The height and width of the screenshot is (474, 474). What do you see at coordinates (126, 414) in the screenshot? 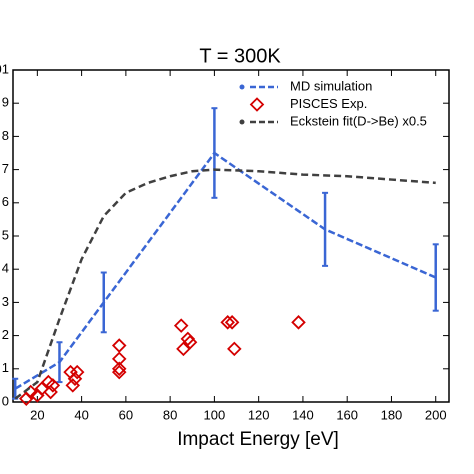
I see `x-tick-label: 60` at bounding box center [126, 414].